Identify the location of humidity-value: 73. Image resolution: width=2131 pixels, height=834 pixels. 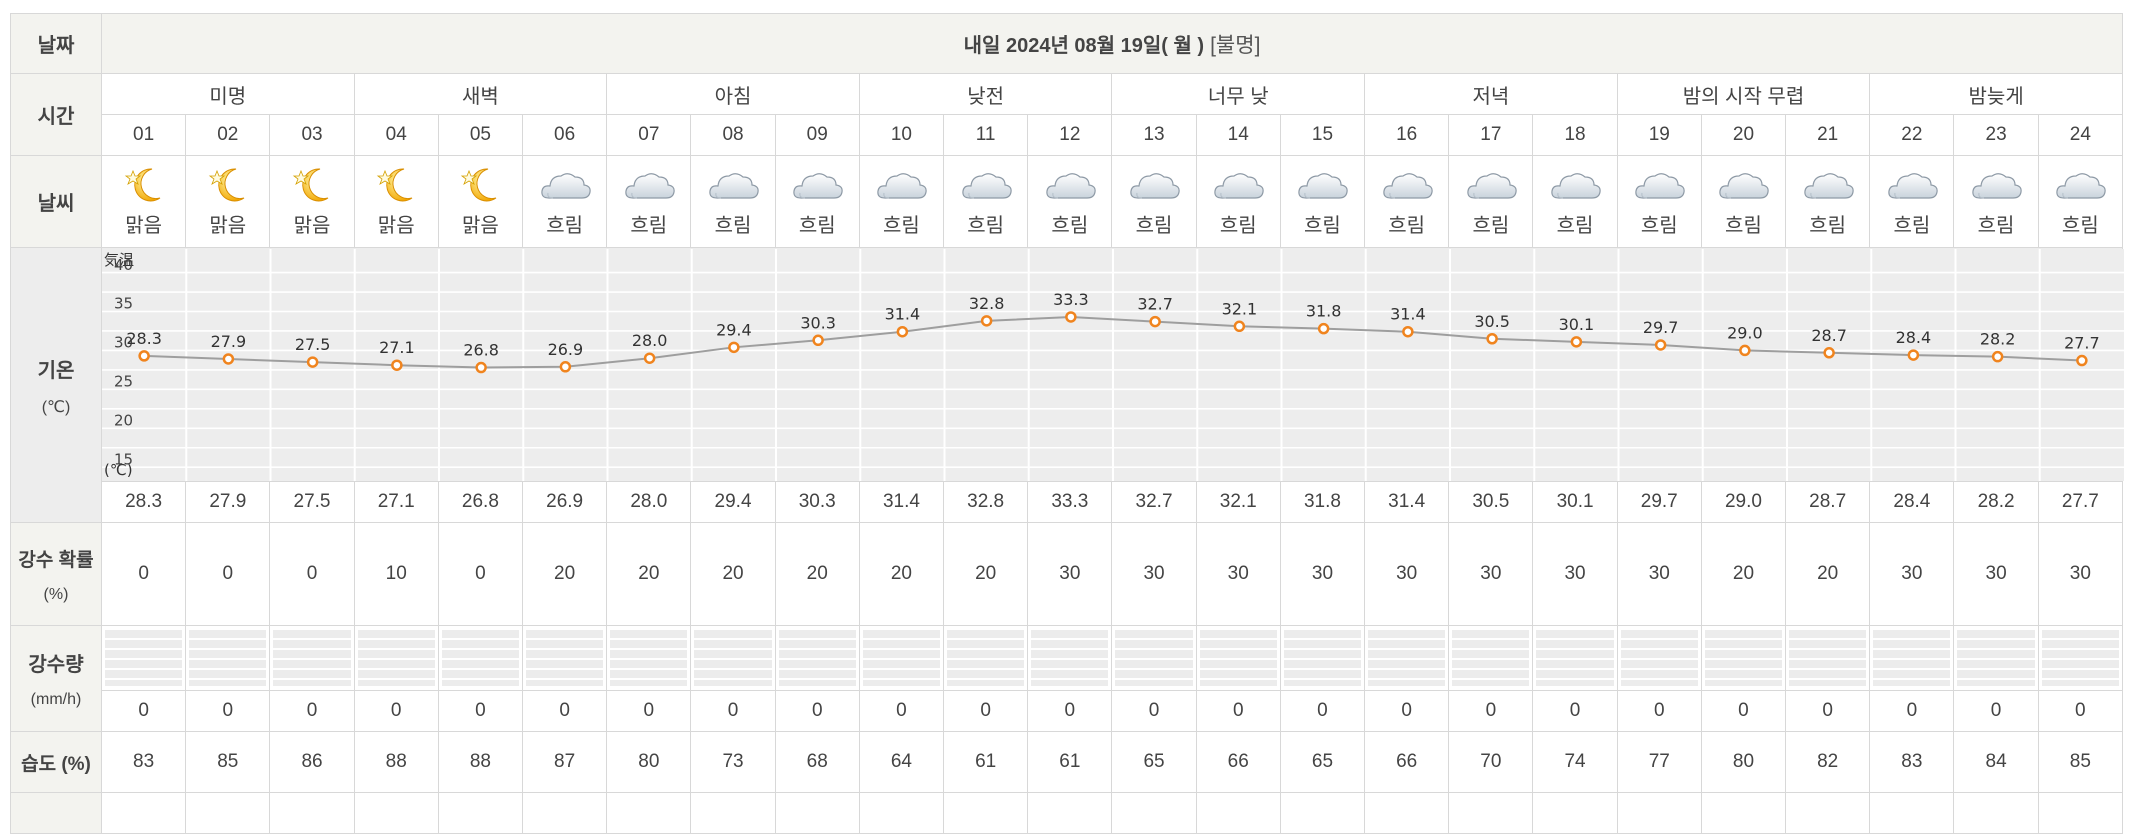
(733, 762).